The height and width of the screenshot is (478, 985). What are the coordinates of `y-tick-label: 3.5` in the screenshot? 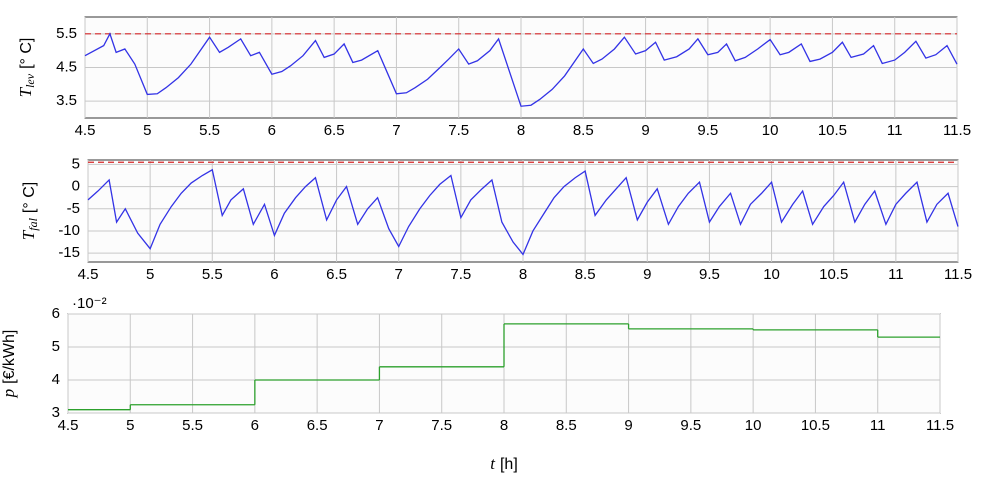 It's located at (66, 100).